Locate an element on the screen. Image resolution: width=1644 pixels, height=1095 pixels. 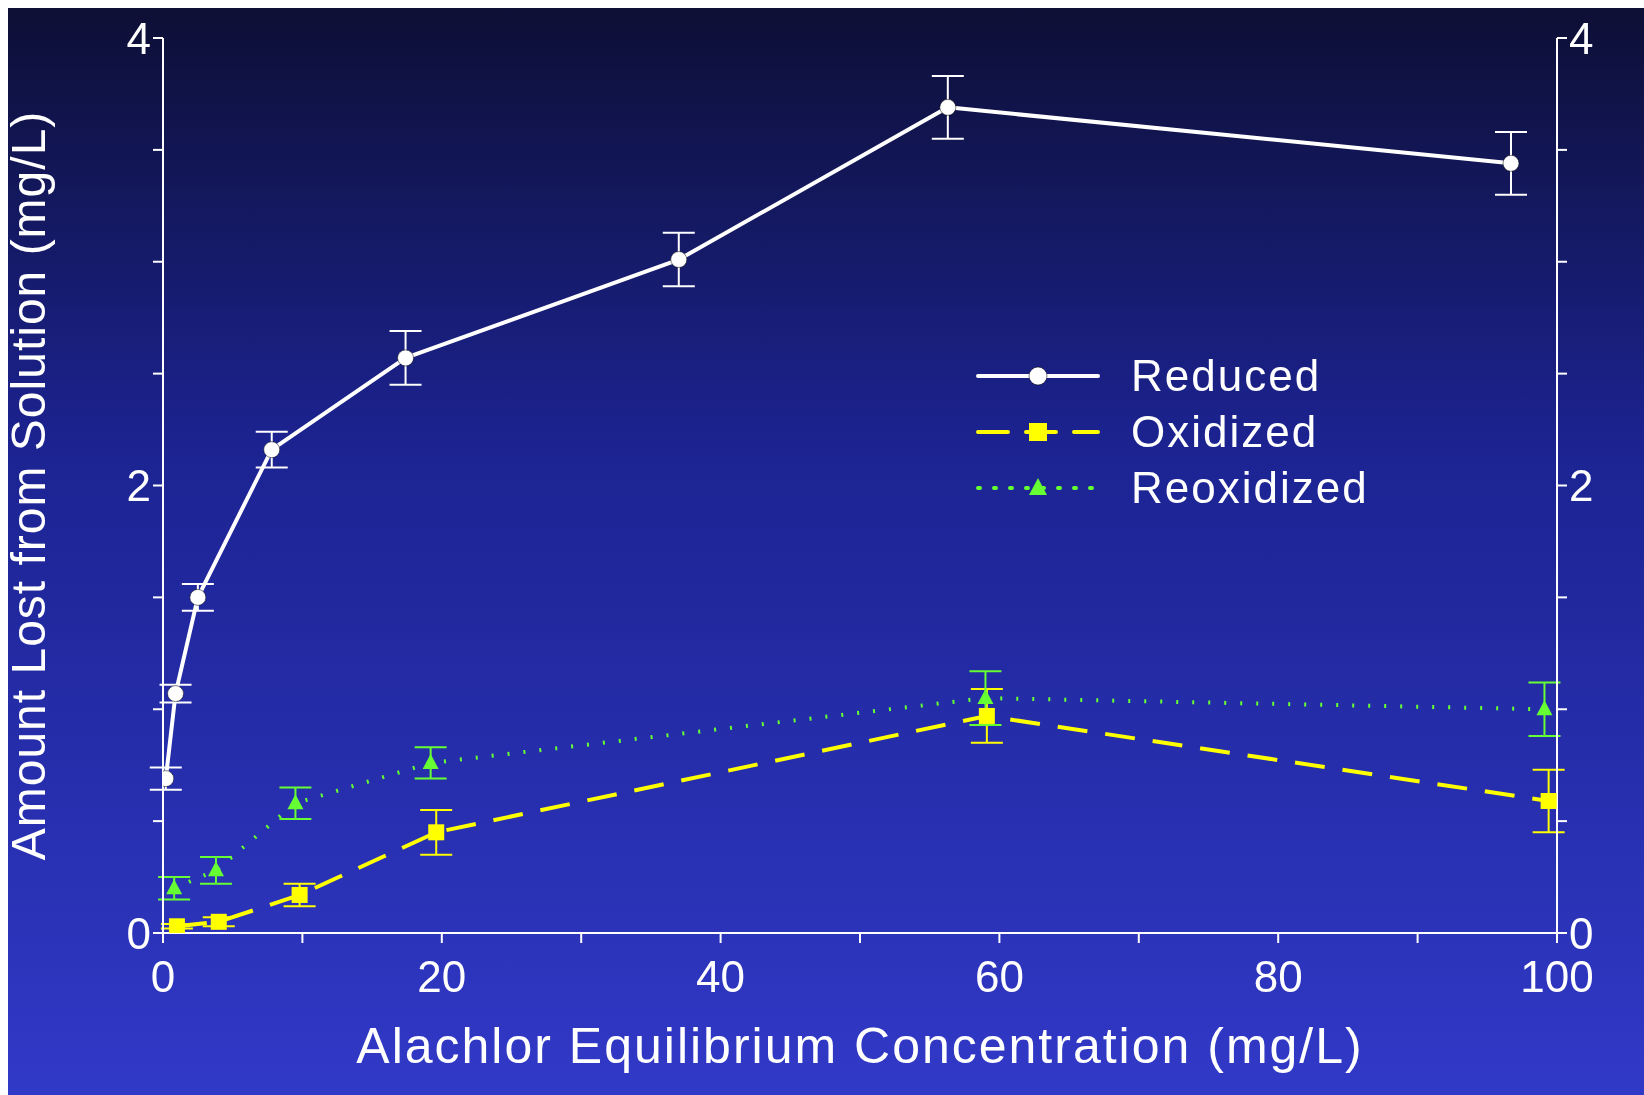
x-tick-label: 20 is located at coordinates (442, 977).